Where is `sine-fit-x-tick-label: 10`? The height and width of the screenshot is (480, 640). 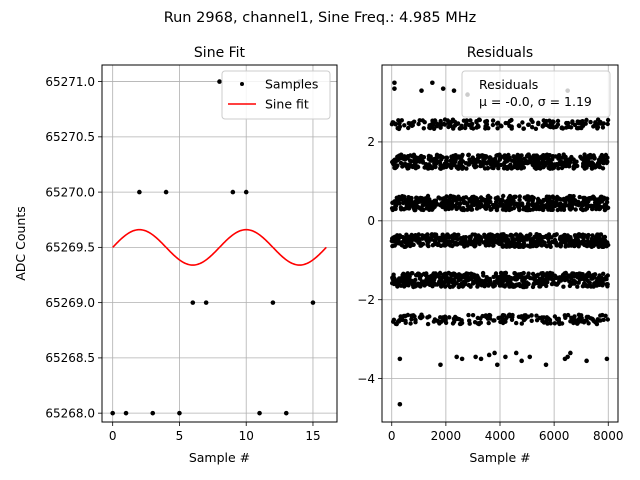
sine-fit-x-tick-label: 10 is located at coordinates (246, 436).